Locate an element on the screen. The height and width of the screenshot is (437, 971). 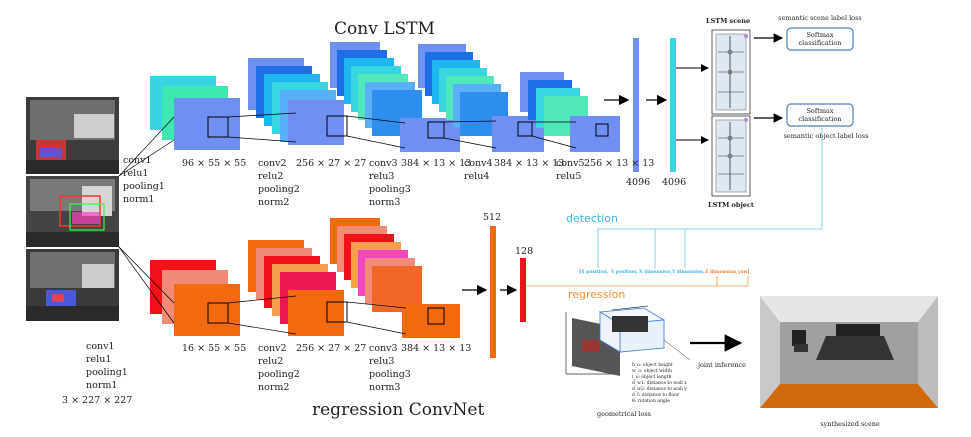
param-y-position: Y position, is located at coordinates (624, 272).